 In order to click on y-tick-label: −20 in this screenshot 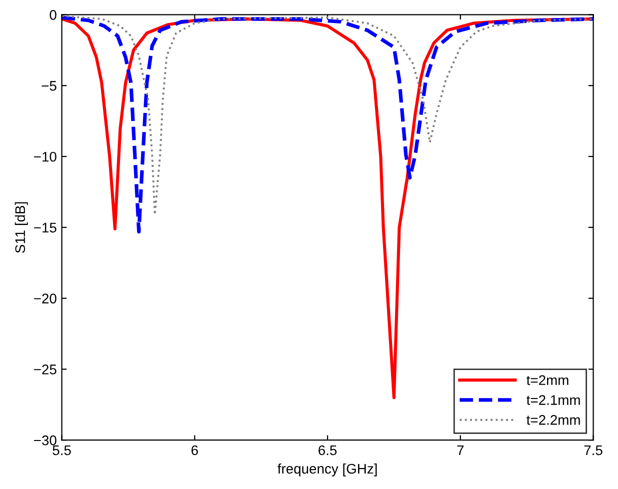, I will do `click(45, 299)`.